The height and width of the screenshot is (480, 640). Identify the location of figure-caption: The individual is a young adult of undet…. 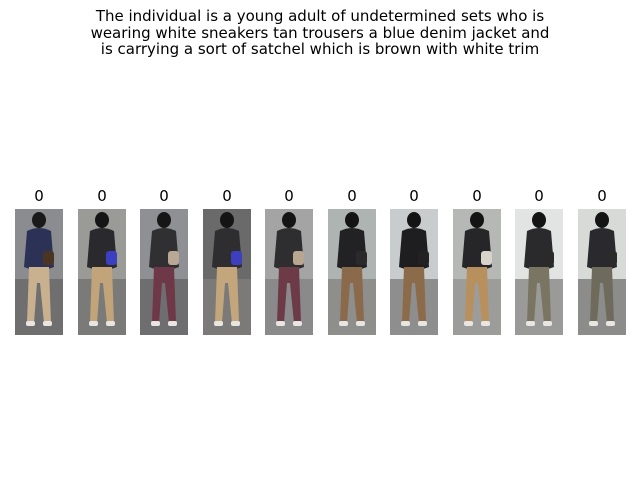
(320, 33).